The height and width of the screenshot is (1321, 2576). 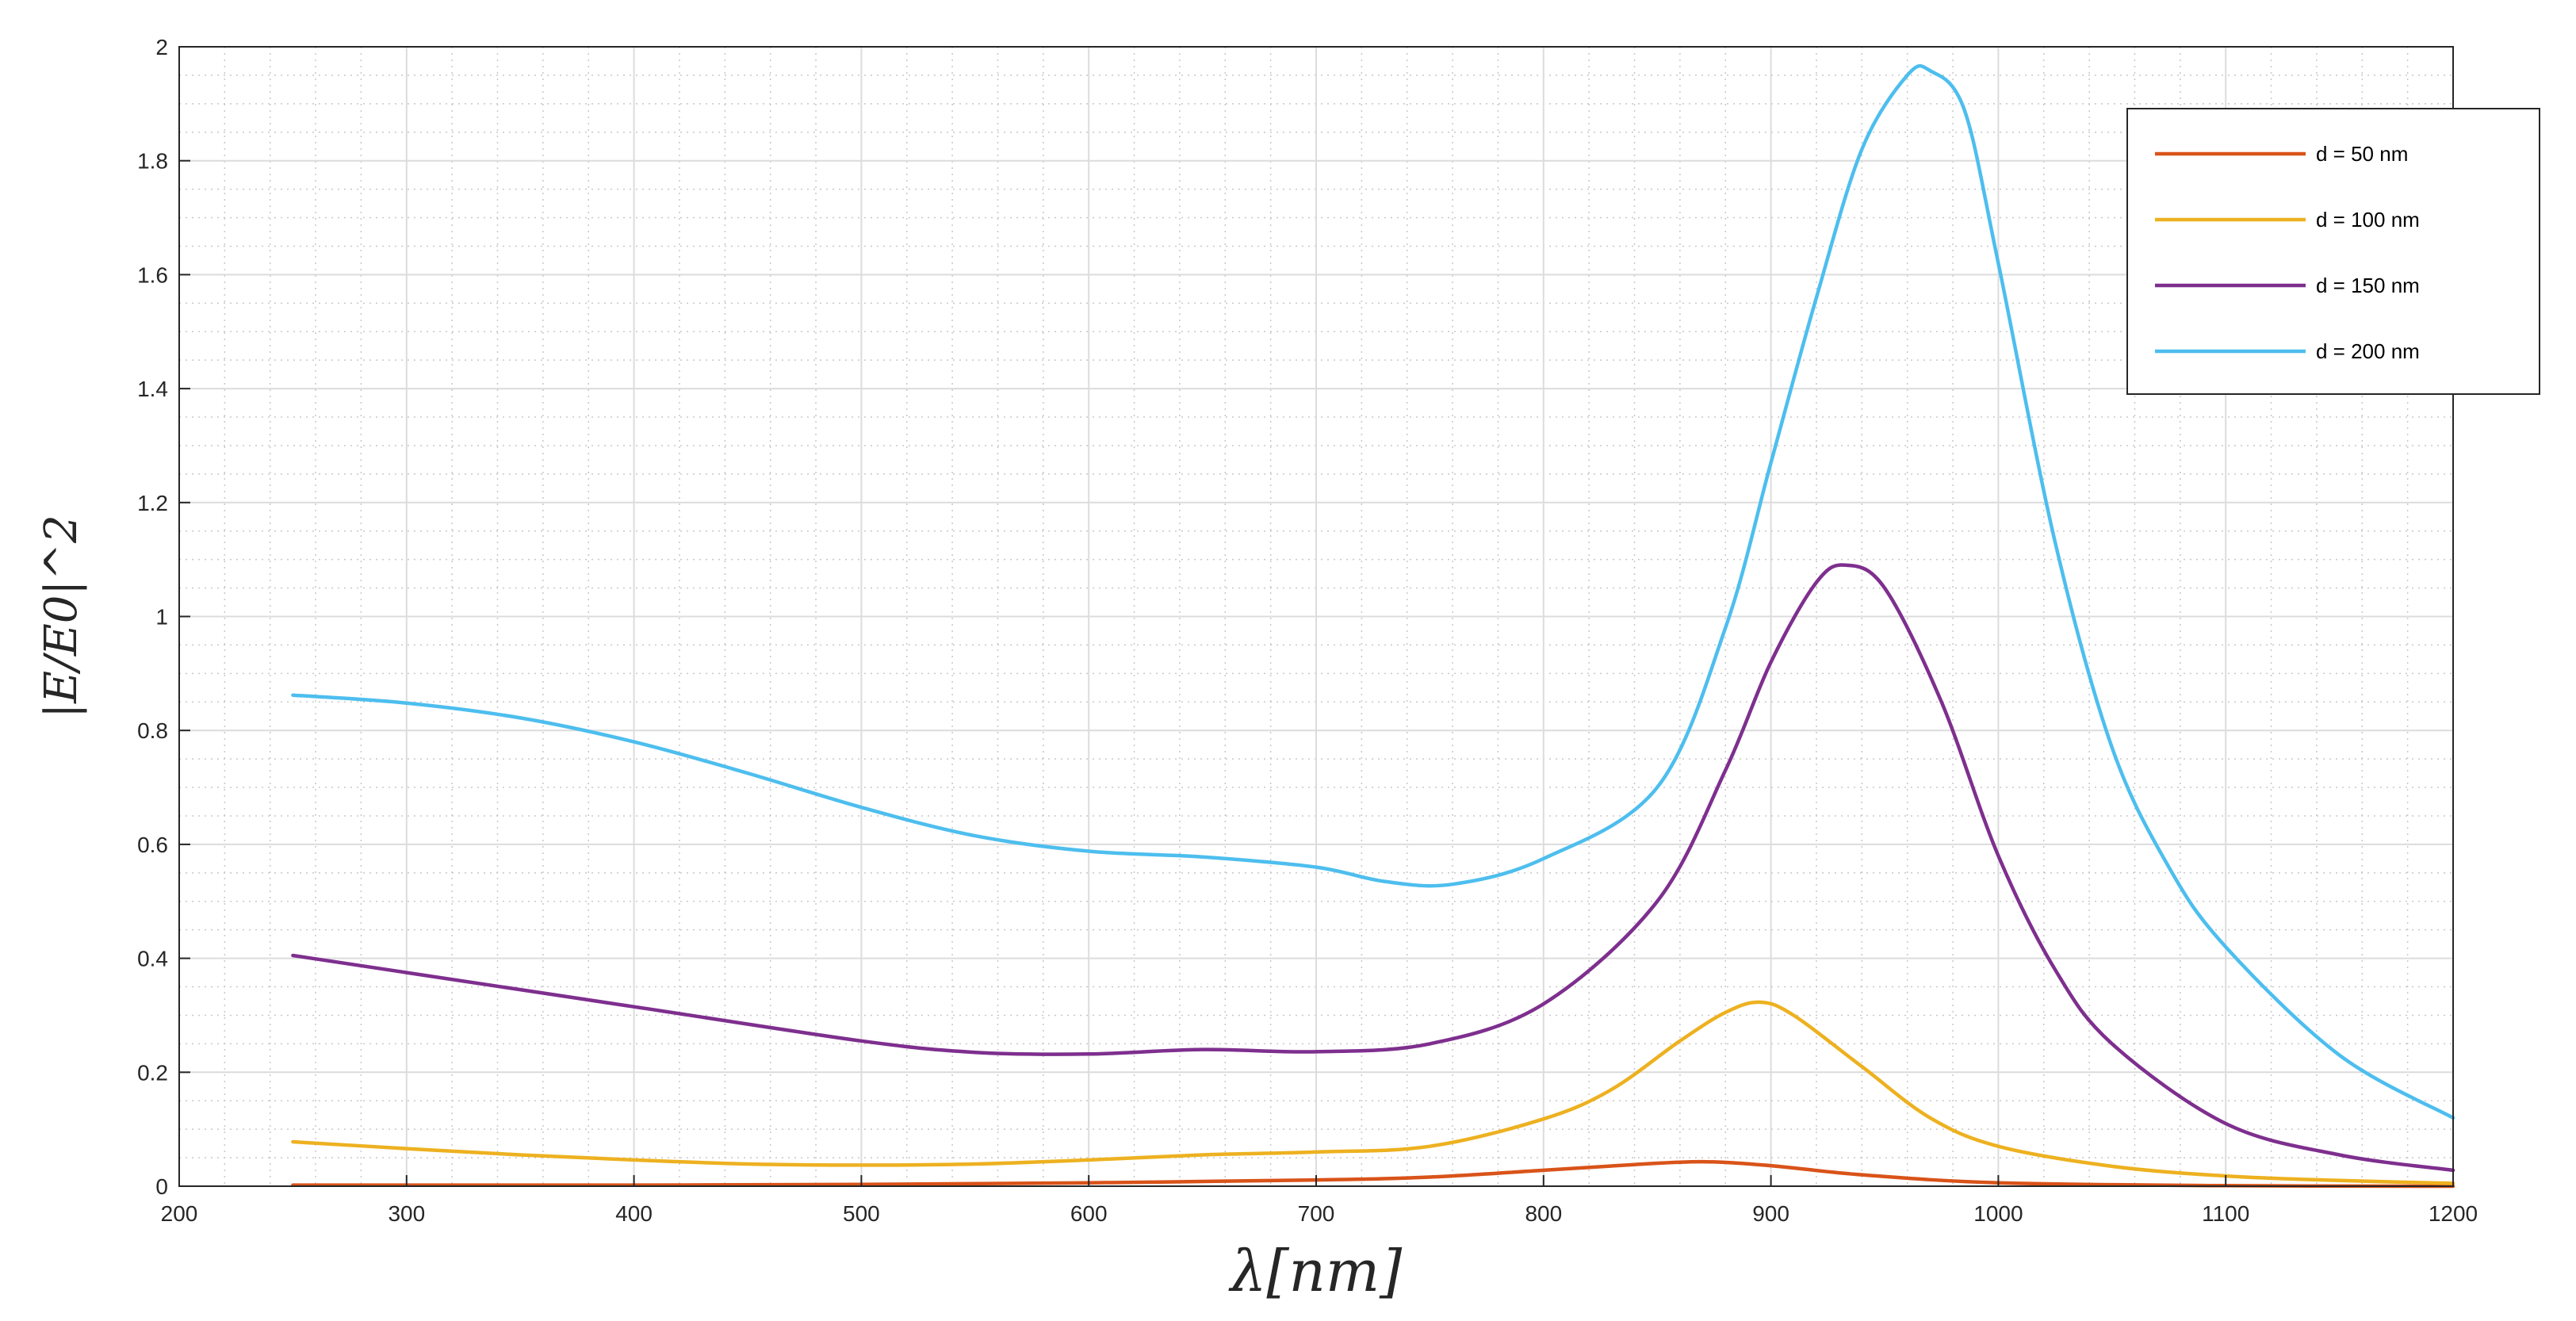 I want to click on legend-label-4: d = 200 nm, so click(x=2368, y=351).